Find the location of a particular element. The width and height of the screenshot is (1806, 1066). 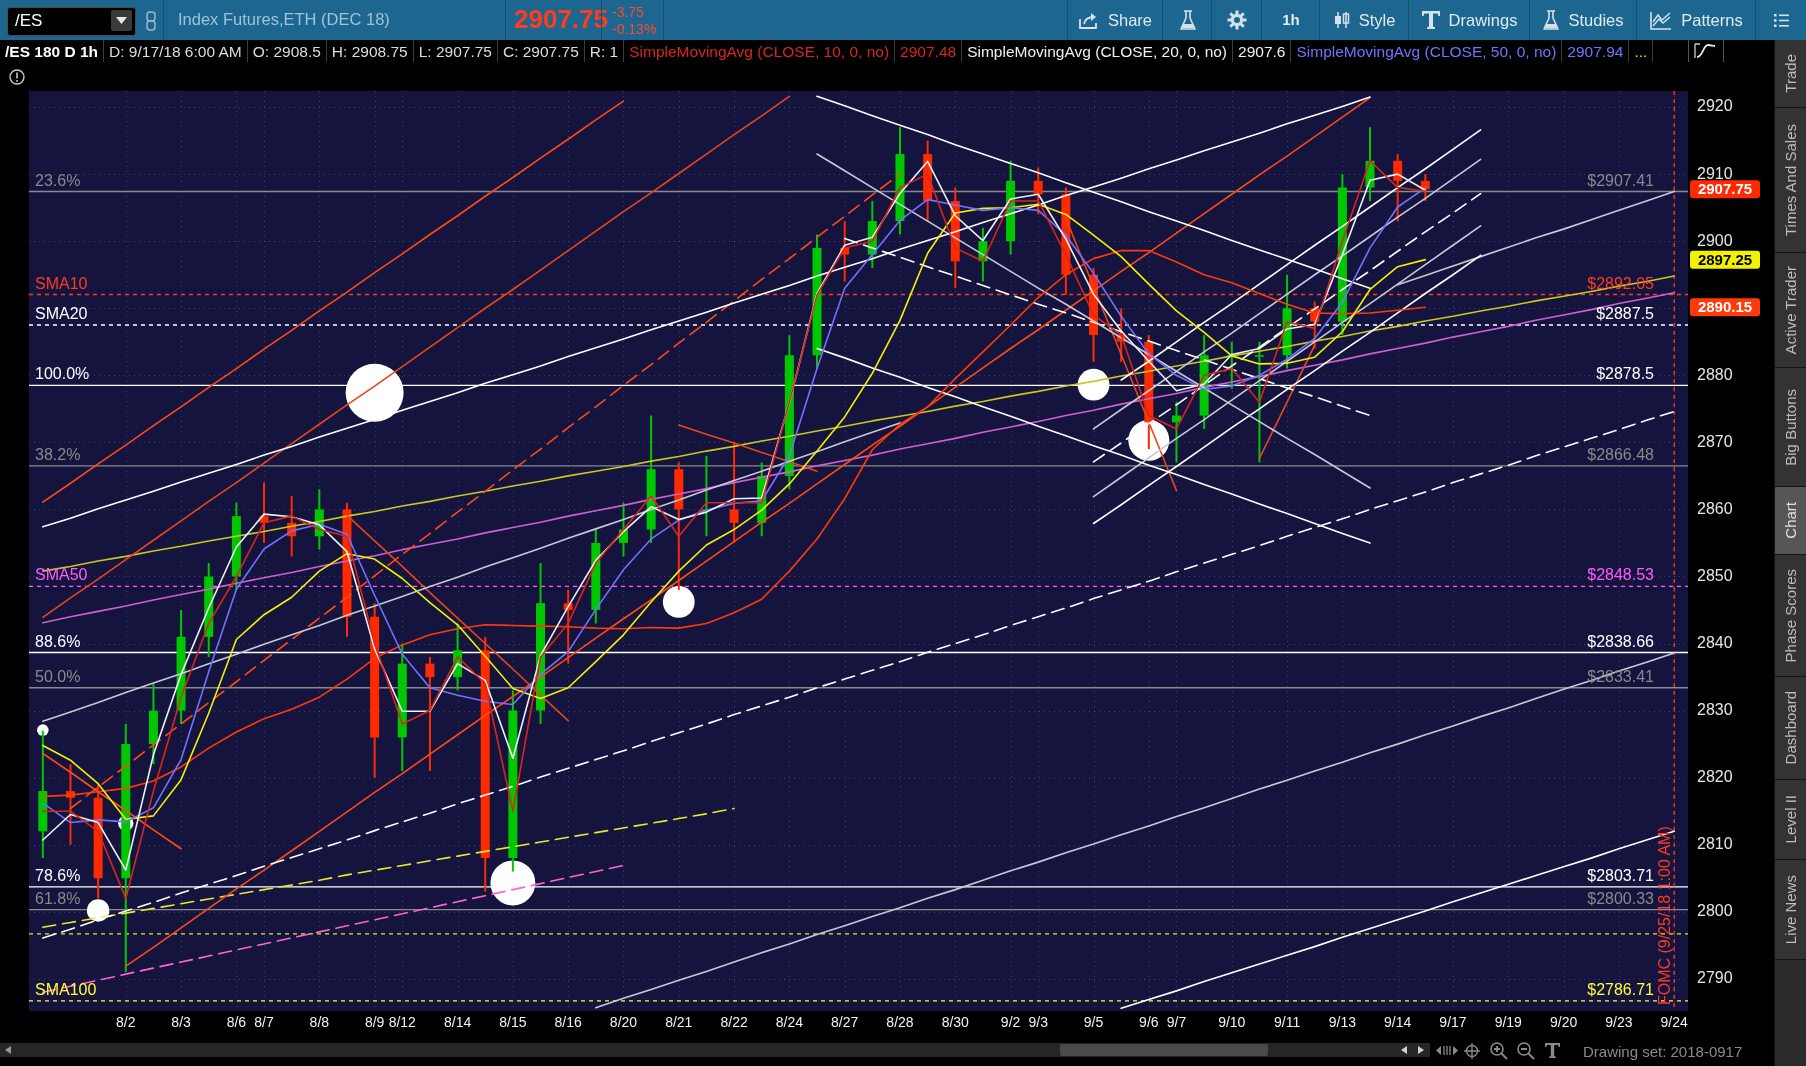

annotation: SMA50 is located at coordinates (61, 575).